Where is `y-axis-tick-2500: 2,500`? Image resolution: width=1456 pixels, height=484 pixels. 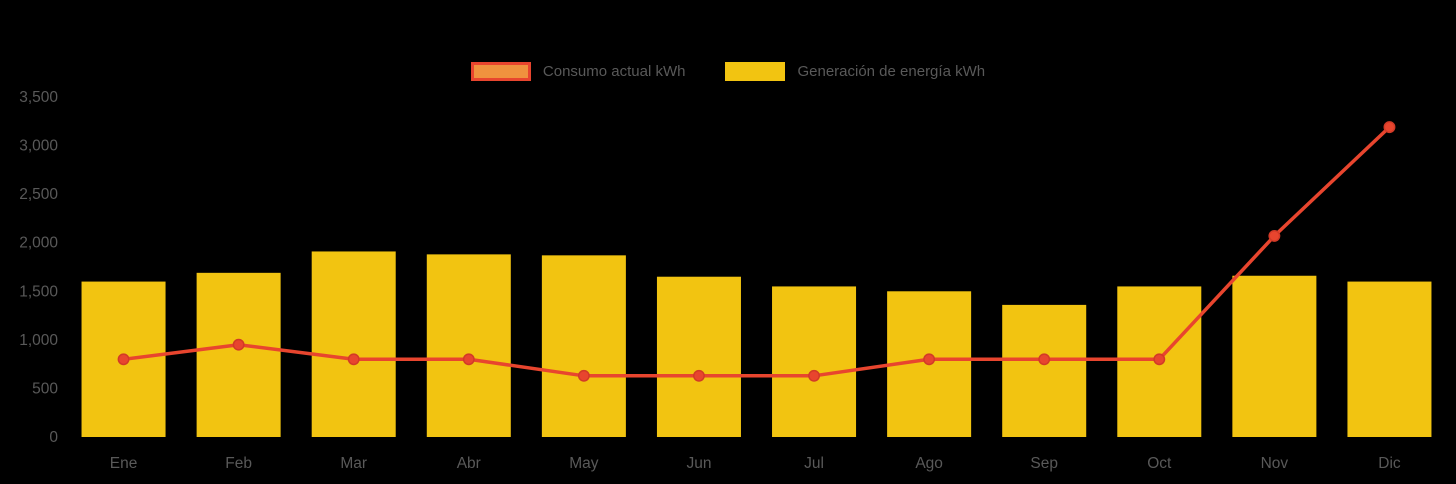 y-axis-tick-2500: 2,500 is located at coordinates (38, 194).